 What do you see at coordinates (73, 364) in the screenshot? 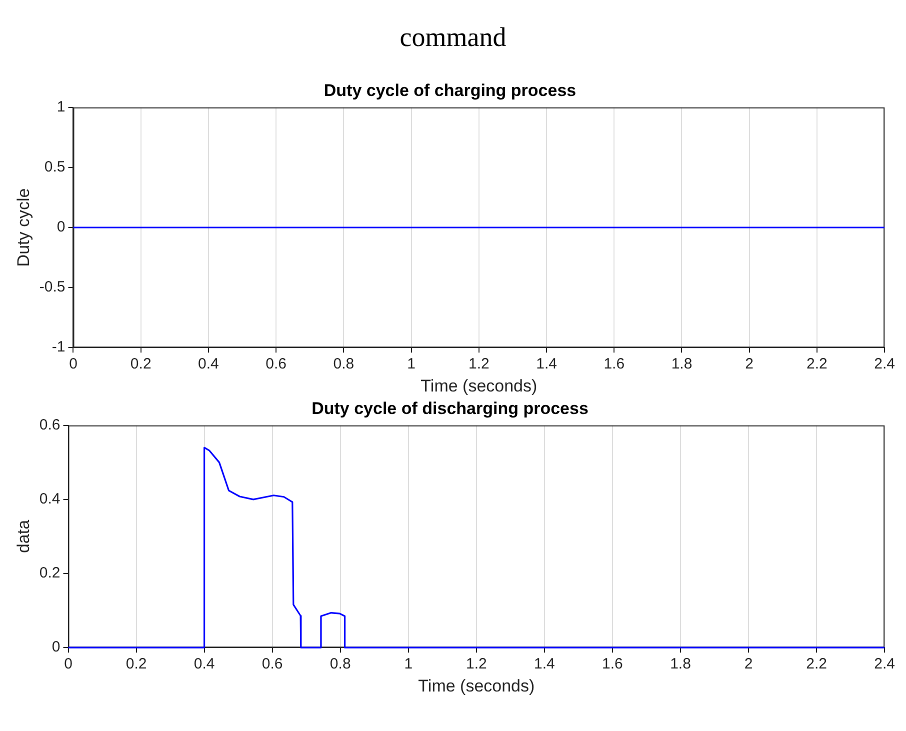
I see `x-tick-label: 0` at bounding box center [73, 364].